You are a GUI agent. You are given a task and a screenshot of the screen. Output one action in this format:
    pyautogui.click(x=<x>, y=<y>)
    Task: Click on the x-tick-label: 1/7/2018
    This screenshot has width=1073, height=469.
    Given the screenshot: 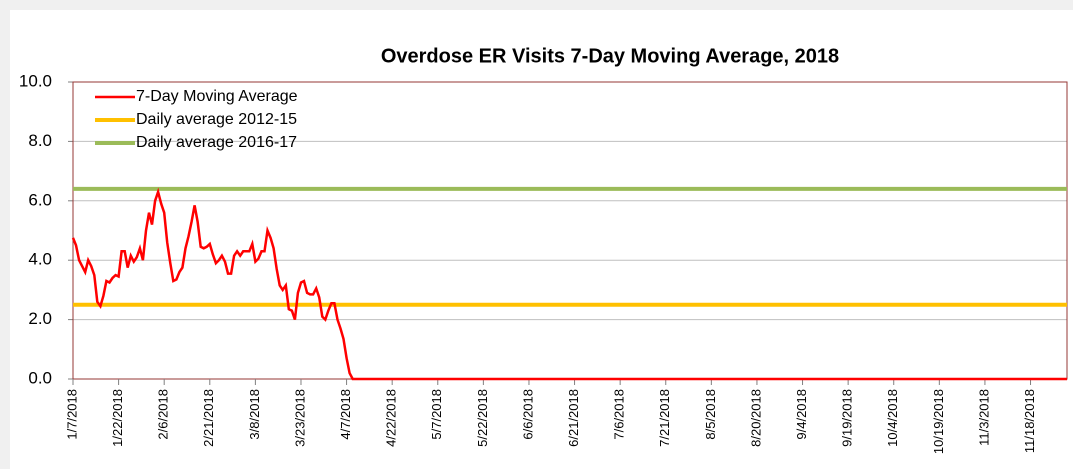 What is the action you would take?
    pyautogui.click(x=71, y=414)
    